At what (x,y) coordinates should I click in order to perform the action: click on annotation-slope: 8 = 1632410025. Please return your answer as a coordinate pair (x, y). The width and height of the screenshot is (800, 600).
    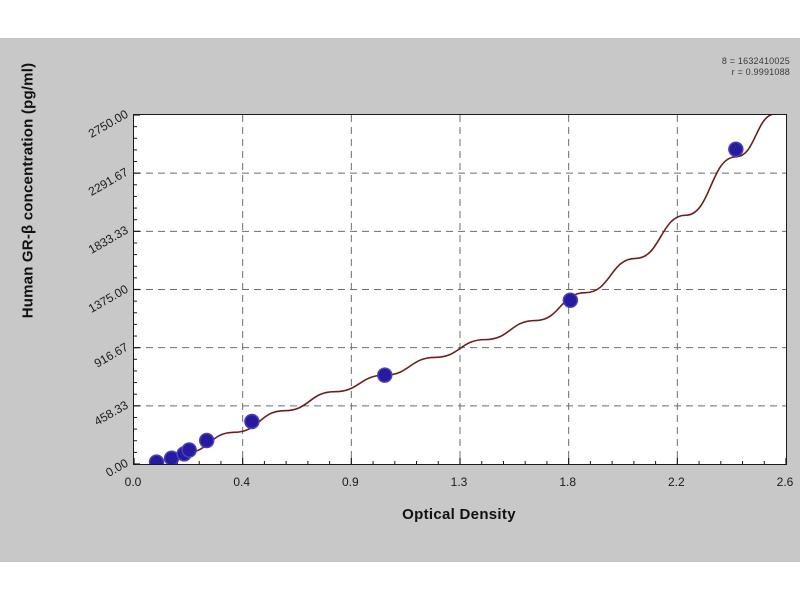
    Looking at the image, I should click on (755, 61).